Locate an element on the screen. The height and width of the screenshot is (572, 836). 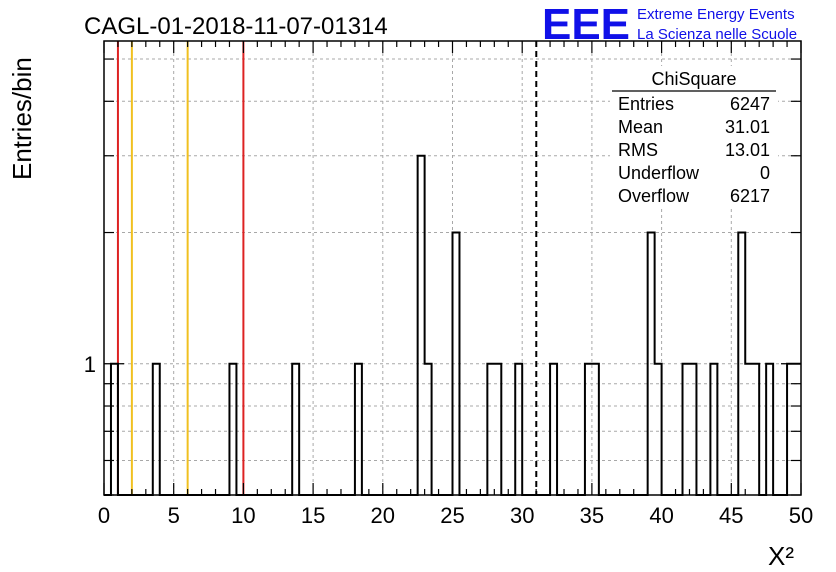
stats-row-label: Entries is located at coordinates (646, 104).